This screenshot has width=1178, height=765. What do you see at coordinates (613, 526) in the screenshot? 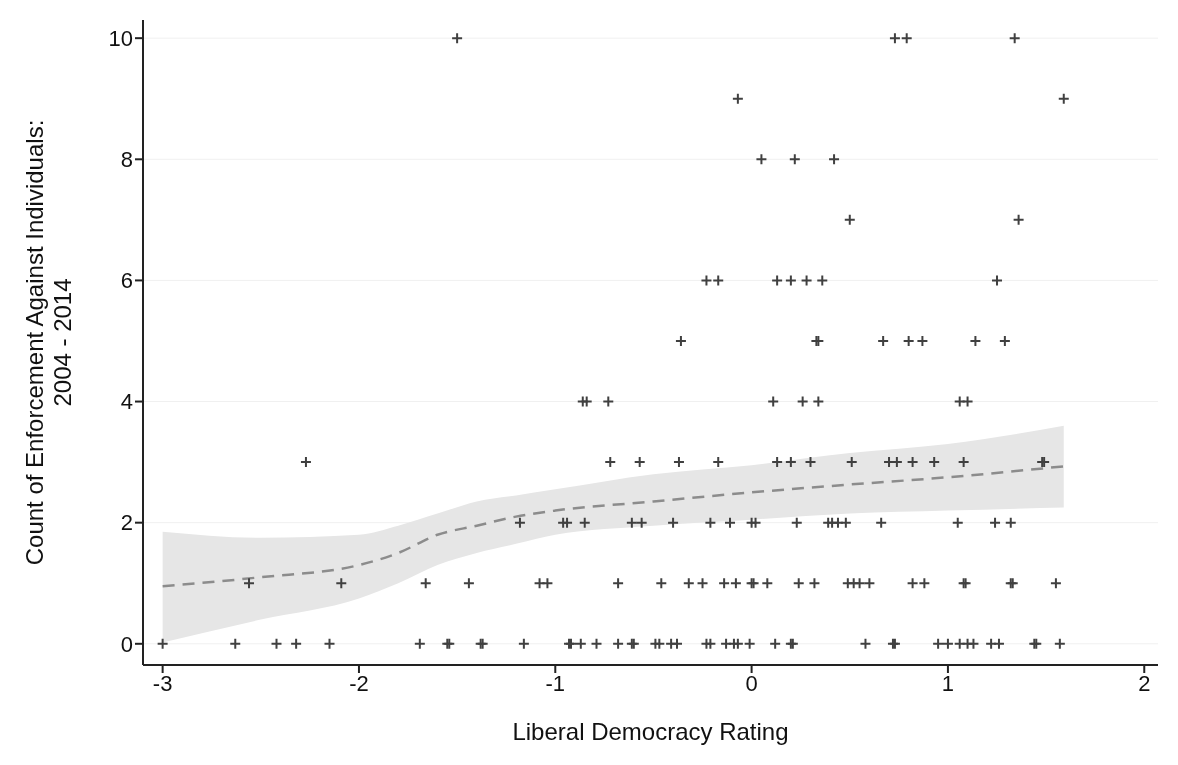
I see `line-series` at bounding box center [613, 526].